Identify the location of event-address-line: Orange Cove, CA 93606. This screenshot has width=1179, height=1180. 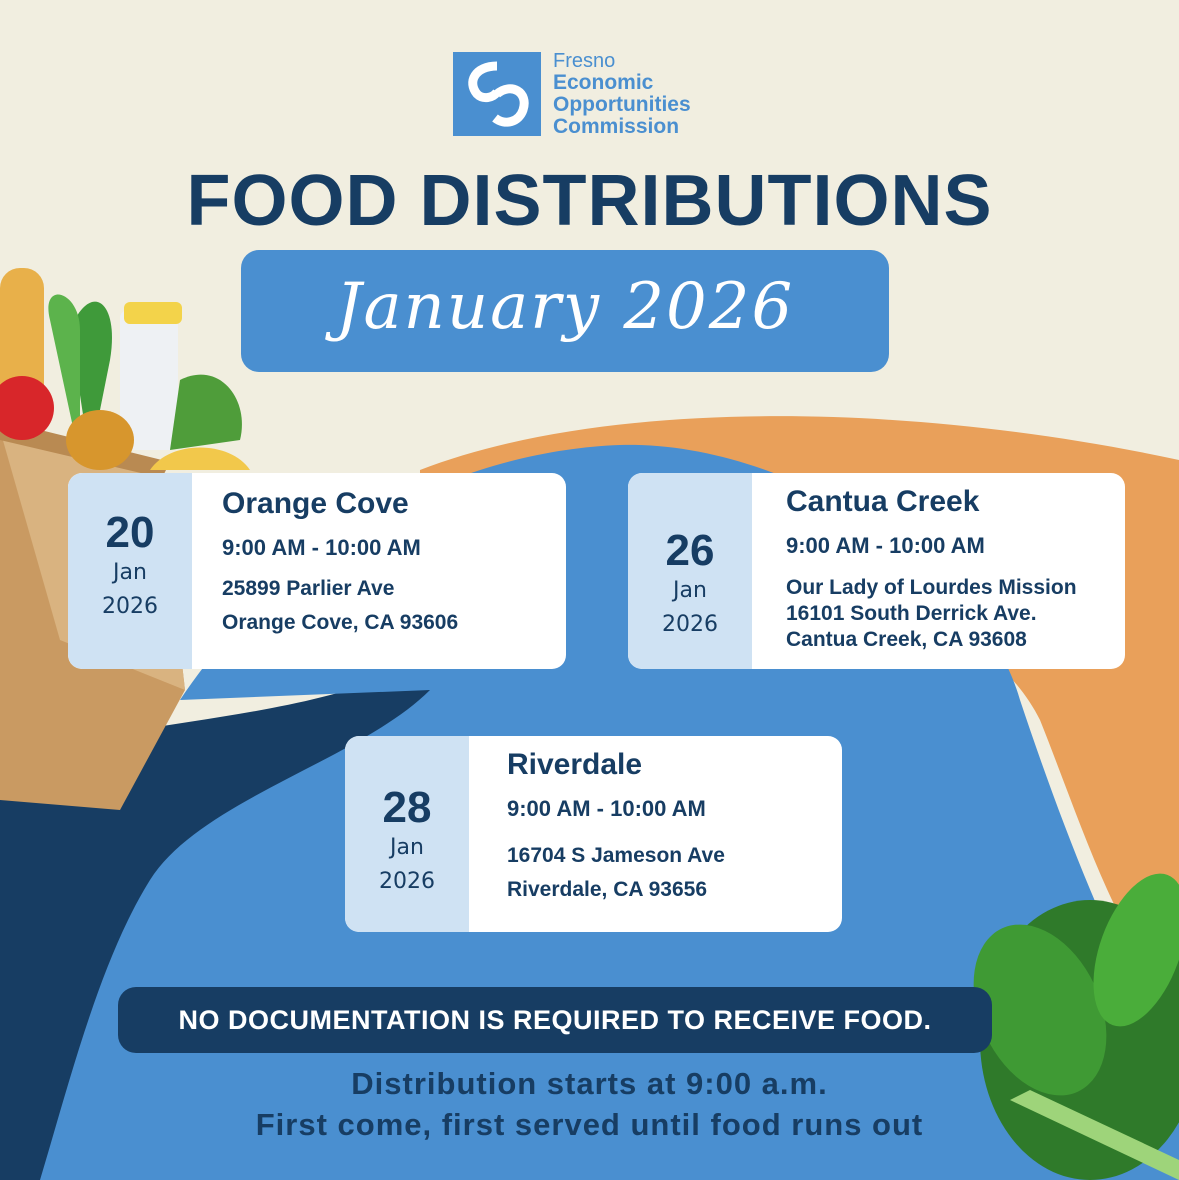
(340, 622).